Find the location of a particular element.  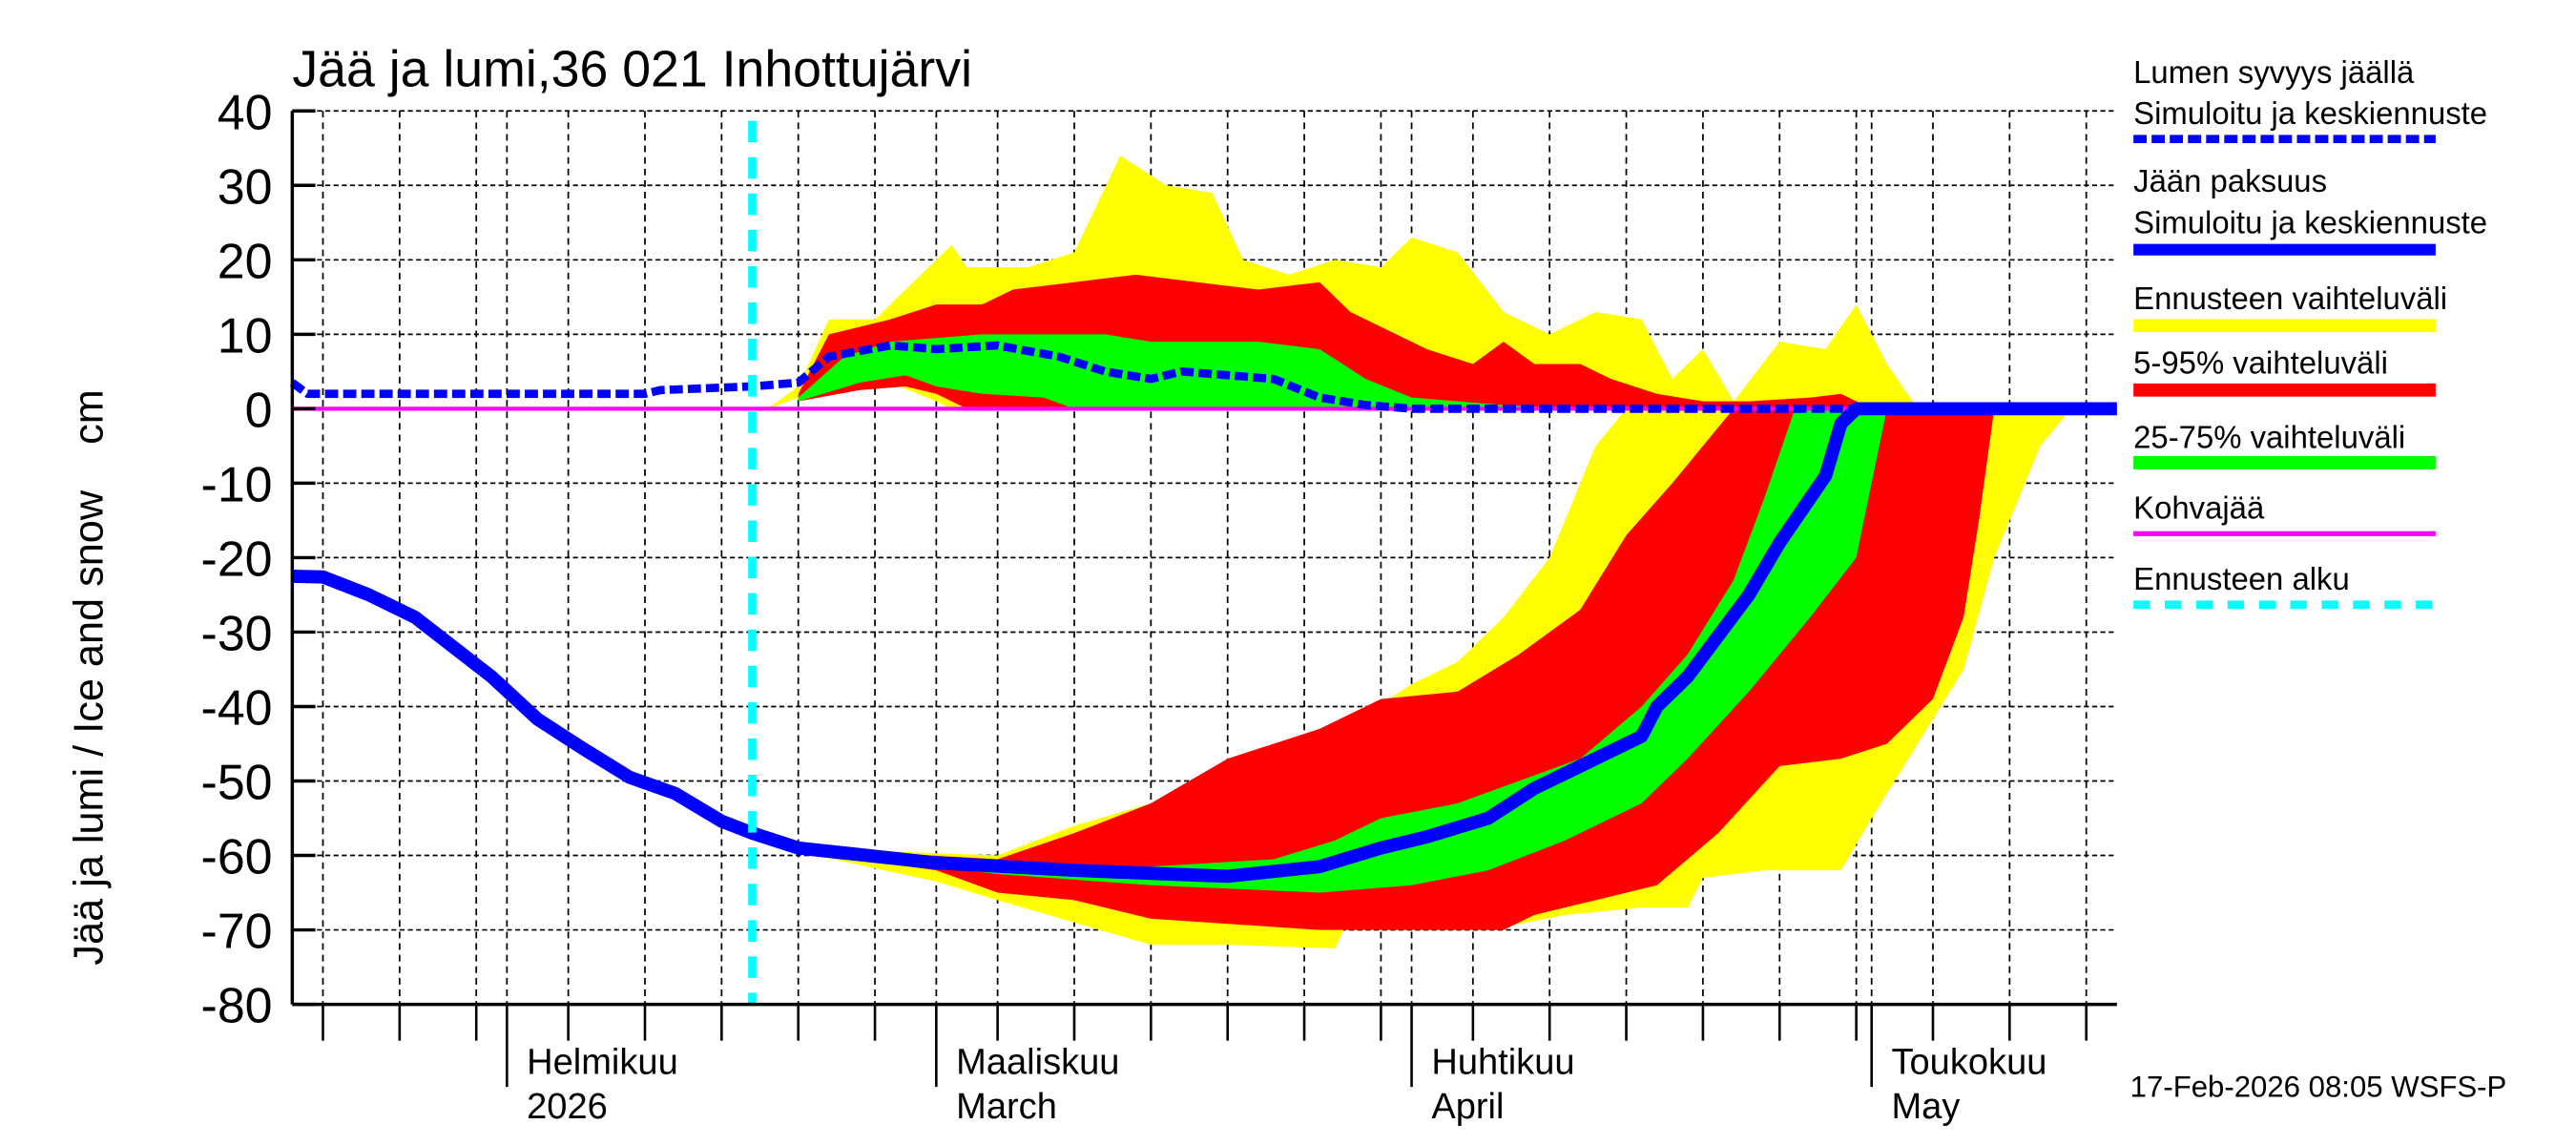

y-tick-label: -10 is located at coordinates (237, 485).